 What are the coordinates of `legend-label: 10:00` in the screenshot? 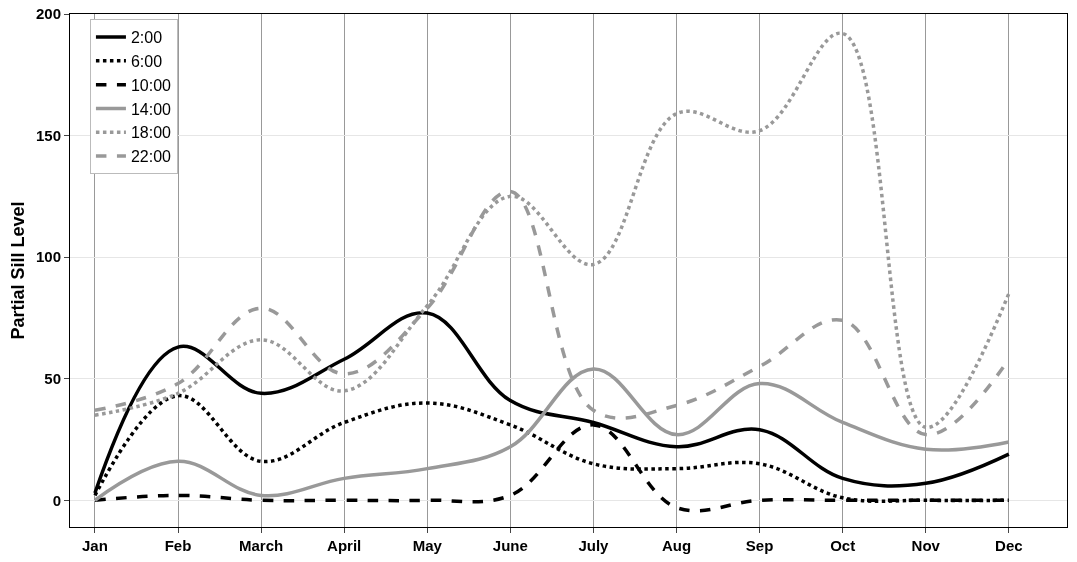 It's located at (151, 85).